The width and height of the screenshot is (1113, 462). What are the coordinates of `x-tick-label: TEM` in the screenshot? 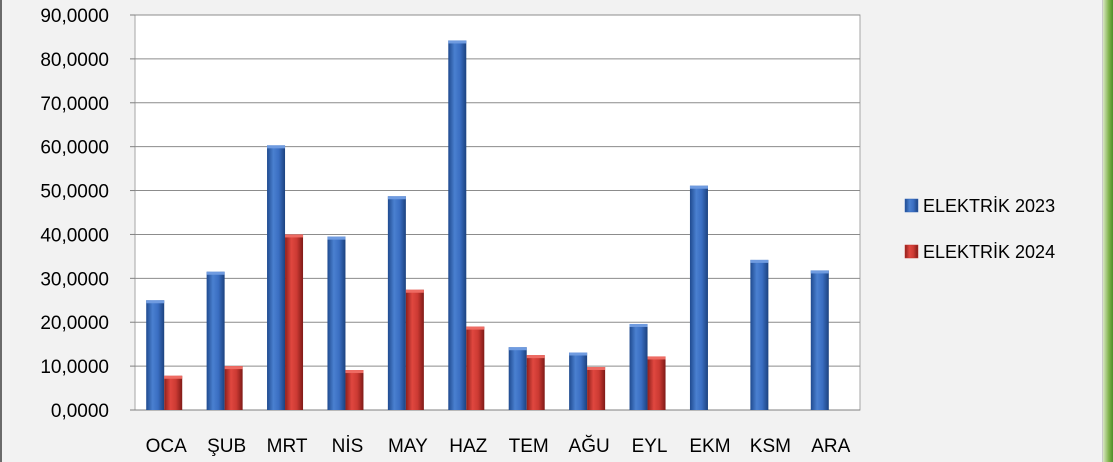 It's located at (529, 446).